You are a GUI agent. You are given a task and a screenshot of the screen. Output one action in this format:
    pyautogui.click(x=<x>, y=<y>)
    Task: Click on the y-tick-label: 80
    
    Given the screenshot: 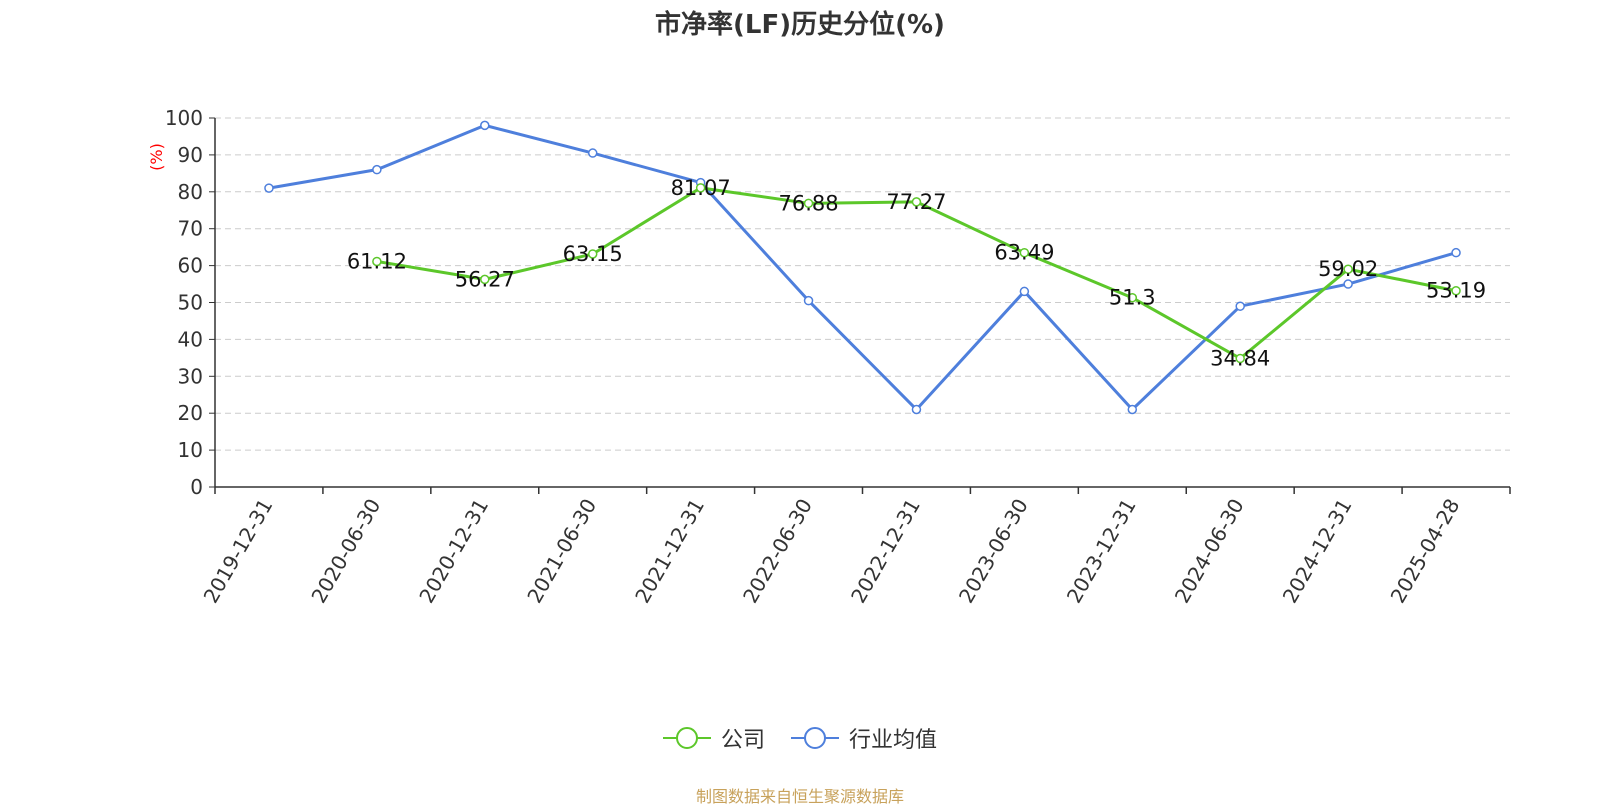 What is the action you would take?
    pyautogui.click(x=190, y=192)
    